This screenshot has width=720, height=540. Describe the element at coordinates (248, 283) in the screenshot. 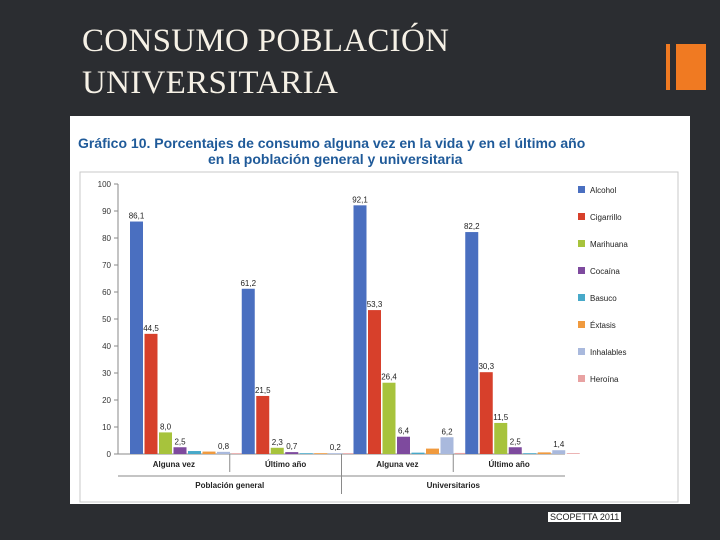

I see `bar-value-label: 61,2` at that location.